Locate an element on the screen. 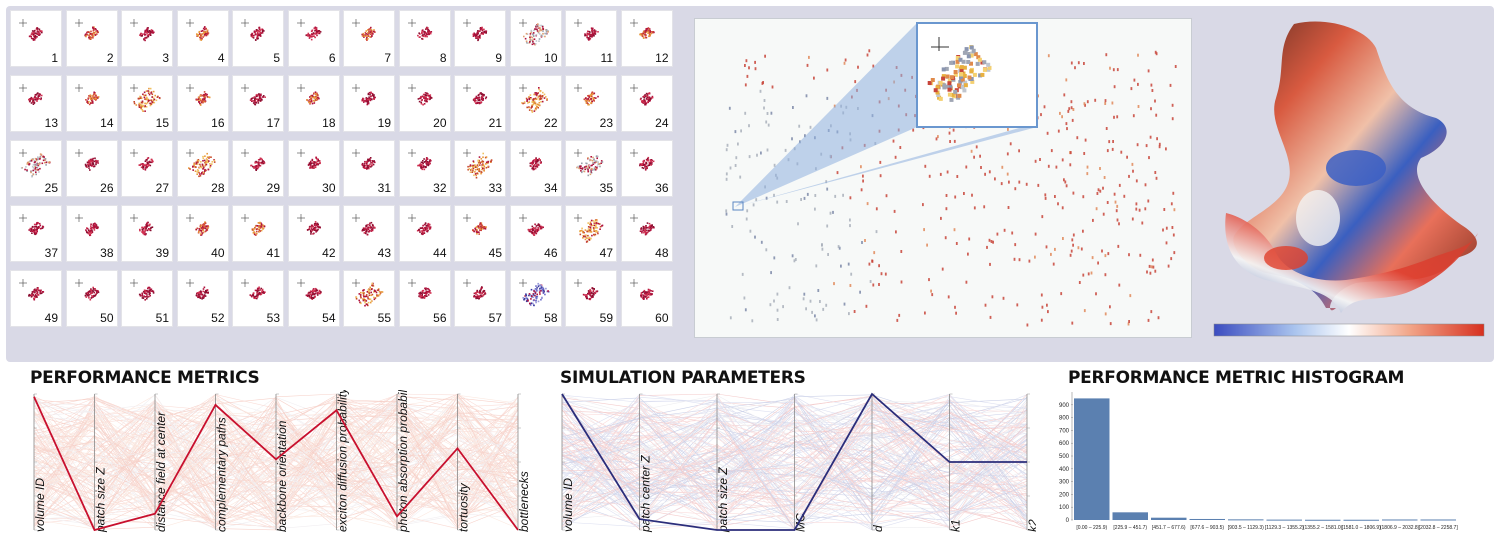 This screenshot has height=537, width=1500. thumbnail-49: 49 is located at coordinates (36, 298).